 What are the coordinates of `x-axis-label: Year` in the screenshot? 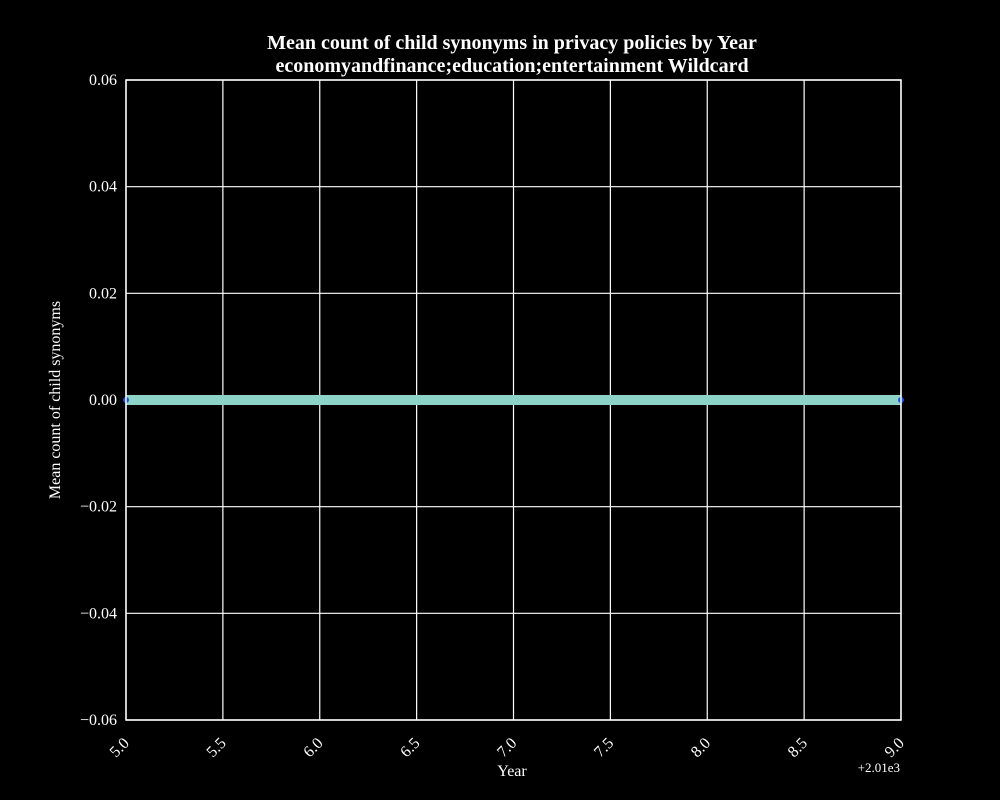 It's located at (512, 771).